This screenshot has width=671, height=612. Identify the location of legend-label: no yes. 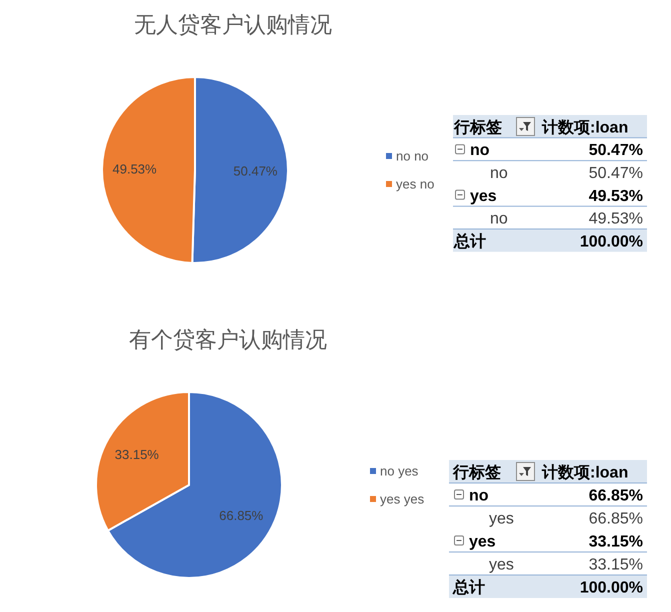
(399, 471).